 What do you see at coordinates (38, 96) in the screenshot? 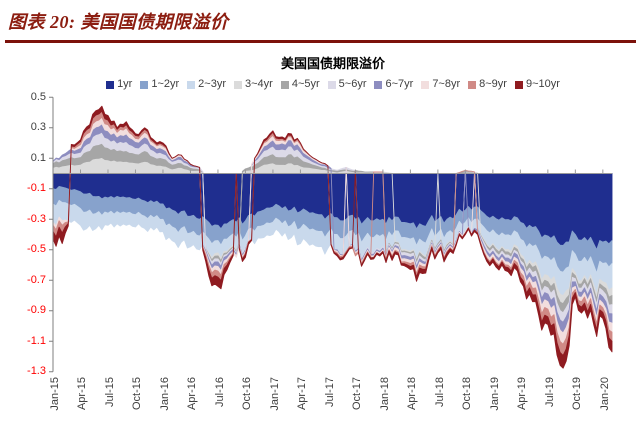
I see `y-tick-label: 0.5` at bounding box center [38, 96].